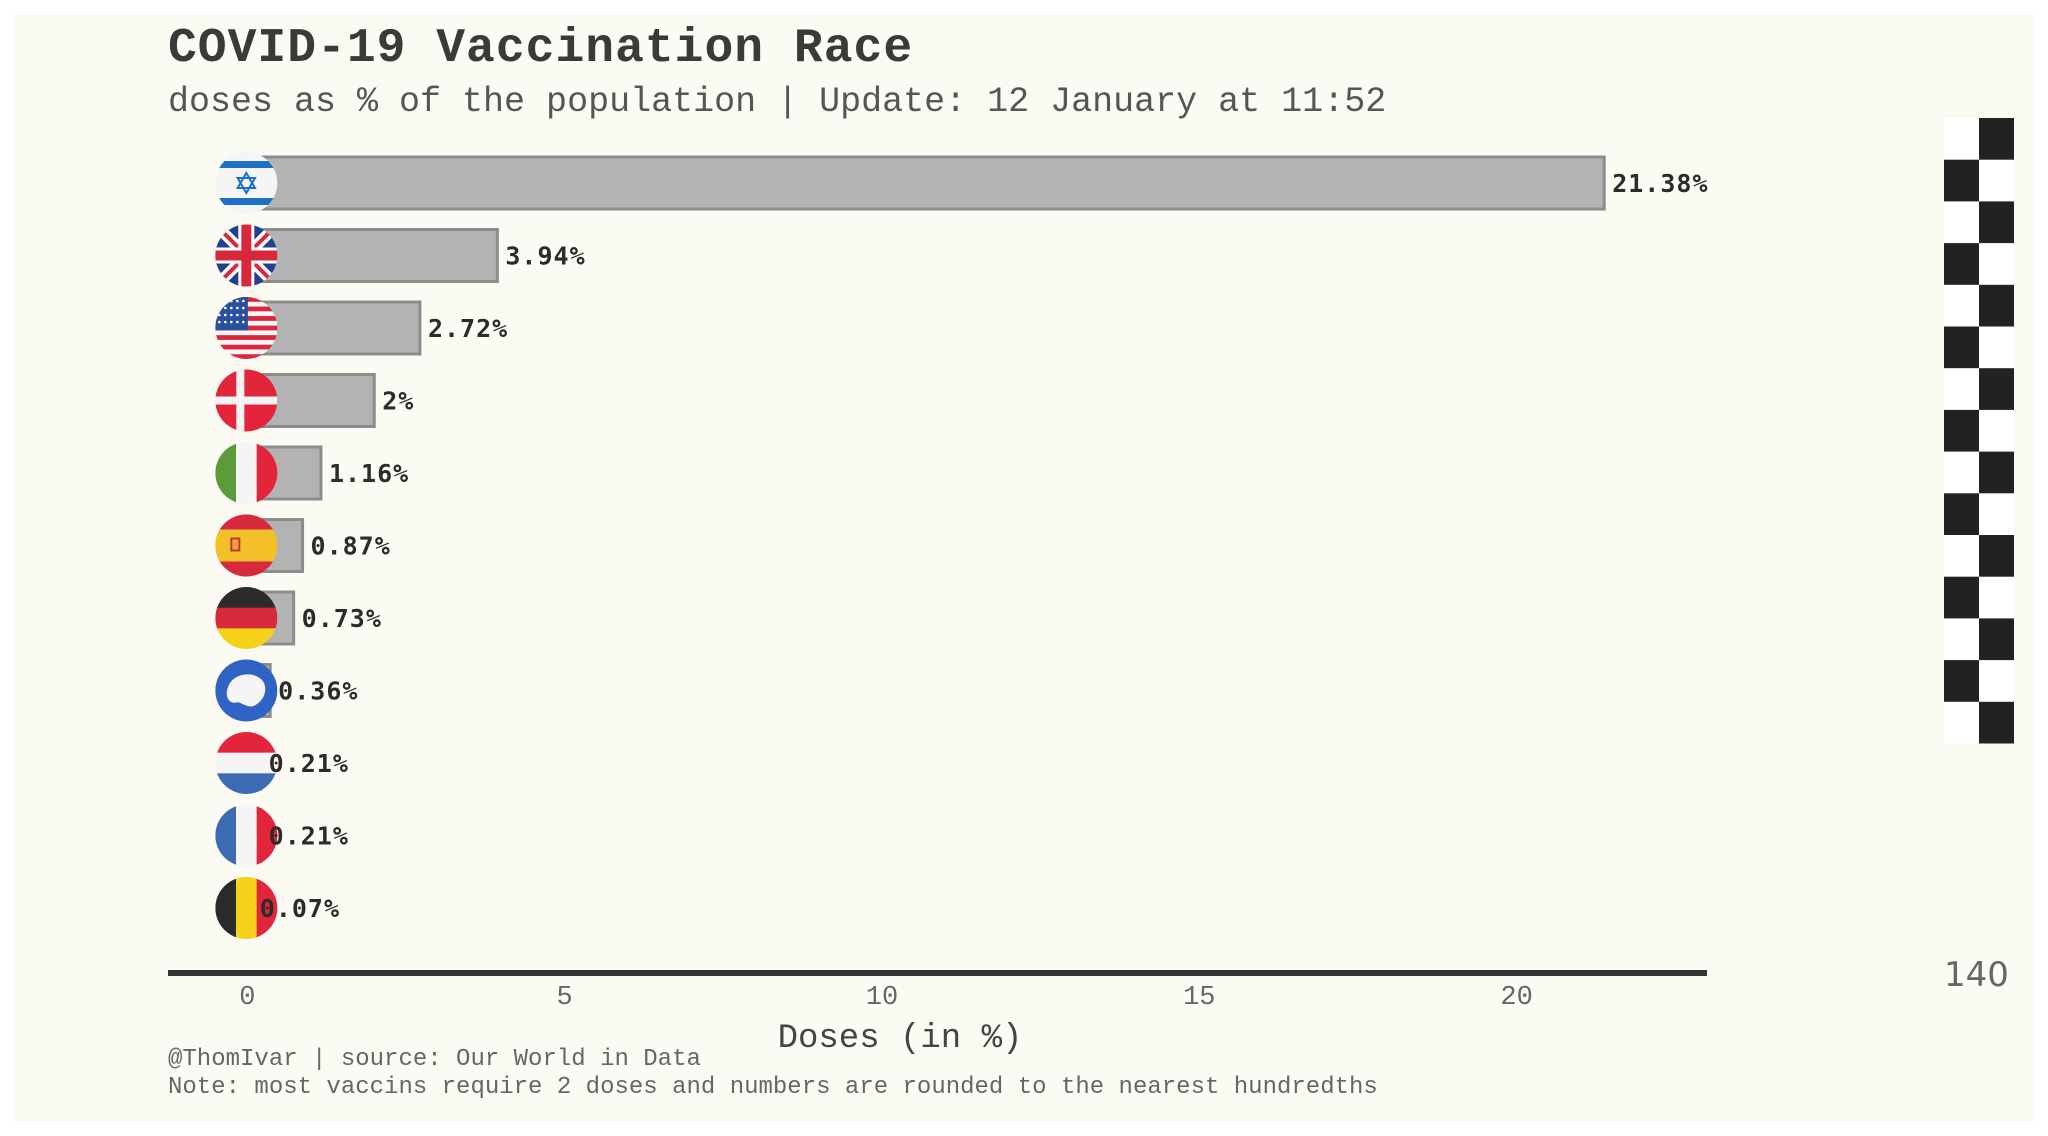  What do you see at coordinates (1976, 975) in the screenshot?
I see `lap-counter: 140` at bounding box center [1976, 975].